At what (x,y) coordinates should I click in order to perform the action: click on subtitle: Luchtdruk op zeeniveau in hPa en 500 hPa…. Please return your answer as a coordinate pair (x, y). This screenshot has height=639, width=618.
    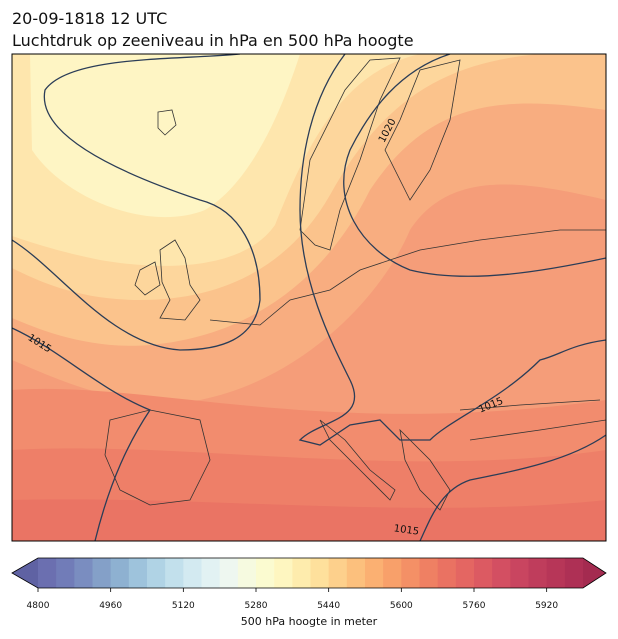
    Looking at the image, I should click on (213, 40).